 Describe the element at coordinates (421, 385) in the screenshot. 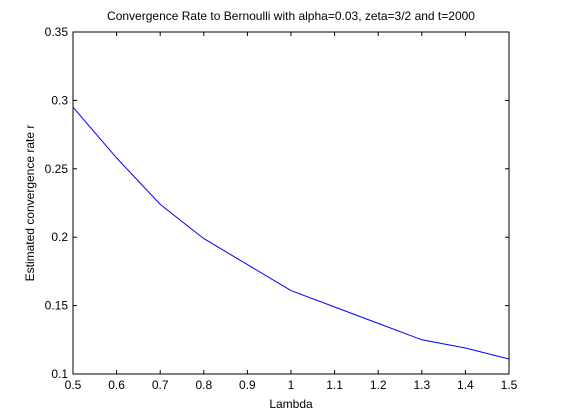

I see `x-tick-label: 1.3` at that location.